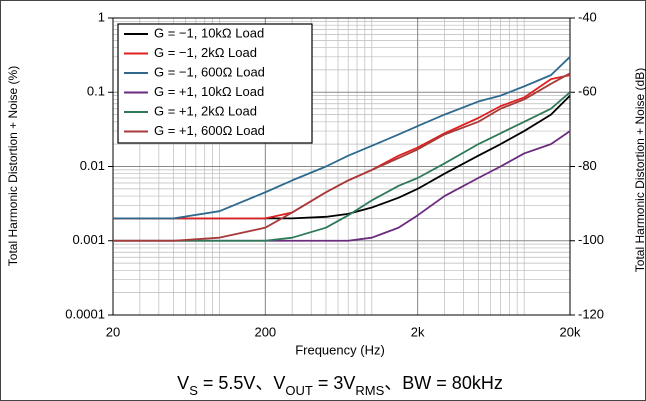  I want to click on legend-label: G = +1, 600Ω Load, so click(209, 130).